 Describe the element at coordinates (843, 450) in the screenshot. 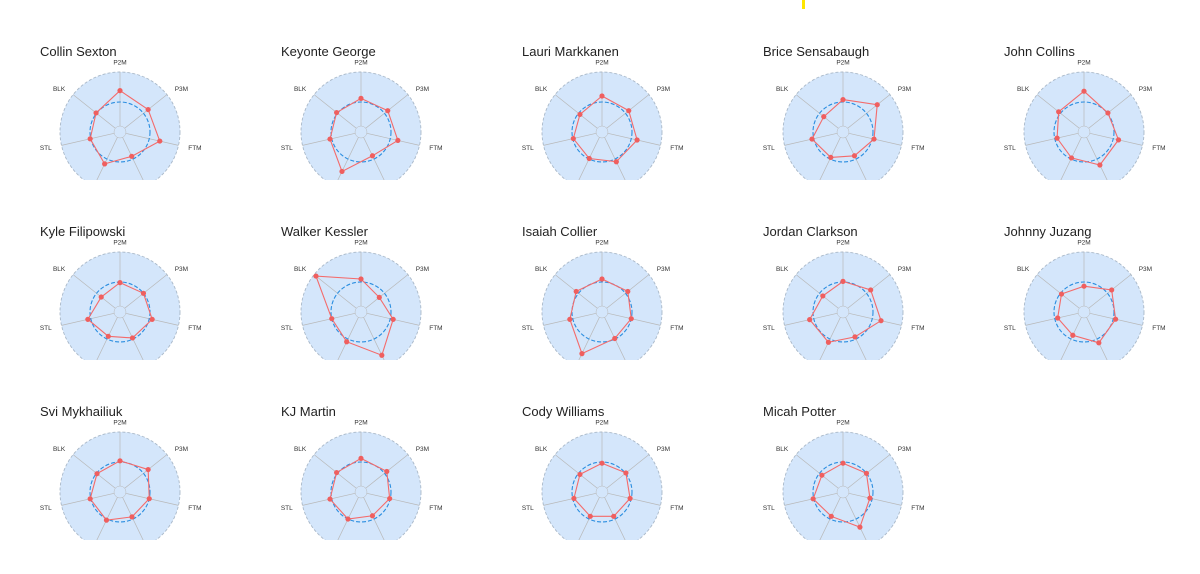

I see `radar-panel: P2MP3MFTMREBASTSTLBLKMicah Potter` at that location.